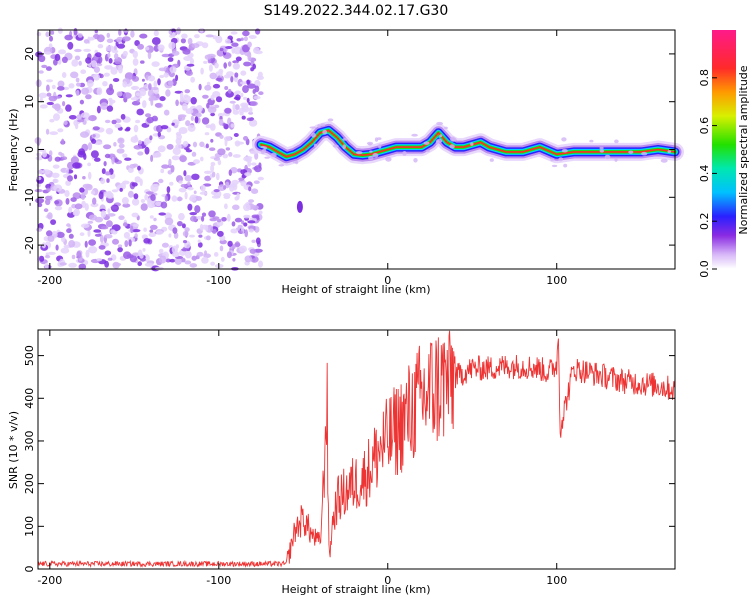 This screenshot has height=600, width=750. Describe the element at coordinates (149, 149) in the screenshot. I see `spectrogram-noise` at that location.